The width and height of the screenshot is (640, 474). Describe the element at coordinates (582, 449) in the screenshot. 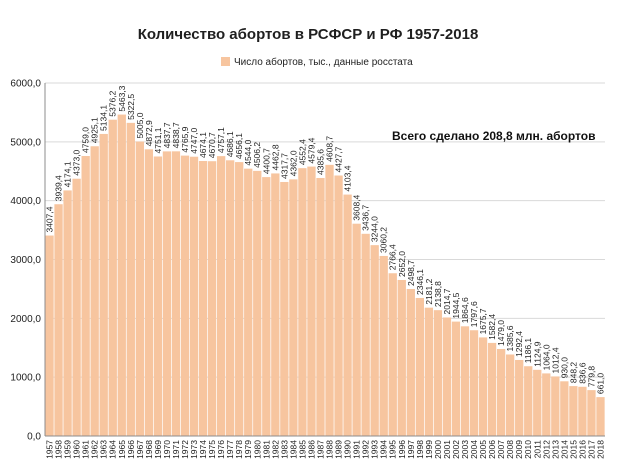

I see `x-tick-label-2016: 2016` at that location.